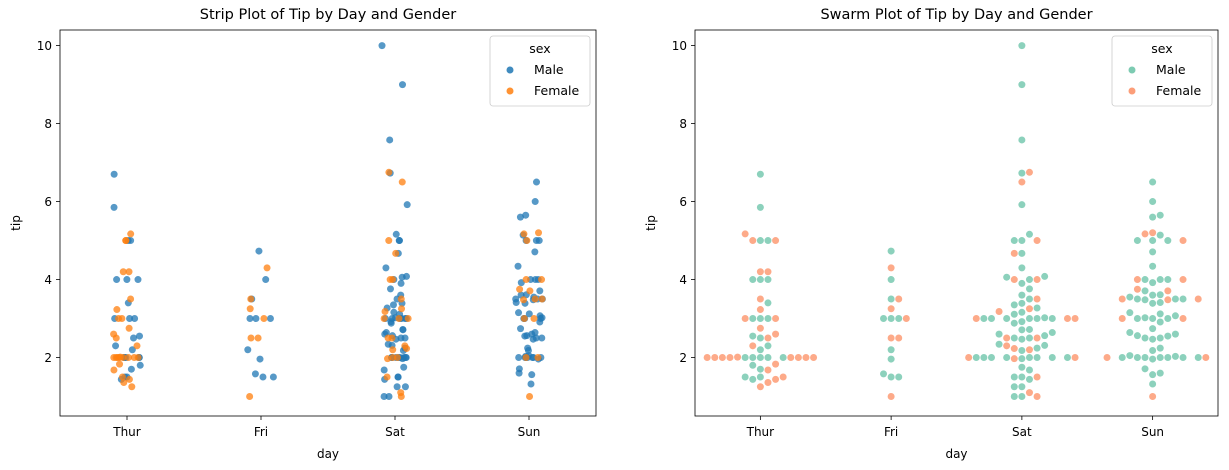  Describe the element at coordinates (261, 432) in the screenshot. I see `x-tick-label: Fri` at that location.